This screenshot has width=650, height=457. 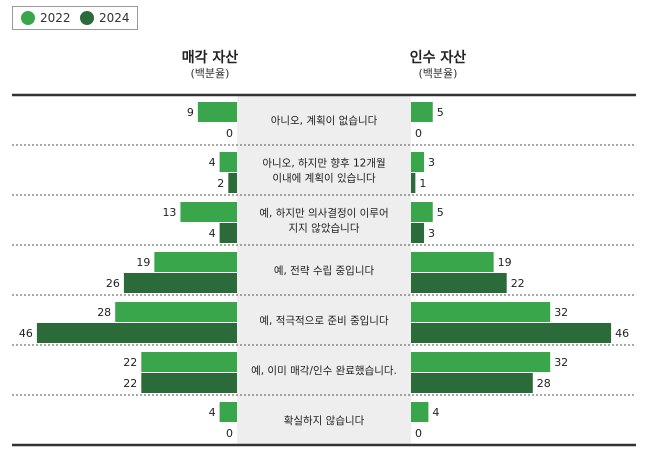 I want to click on left-column-title: 매각 자산, so click(x=210, y=58).